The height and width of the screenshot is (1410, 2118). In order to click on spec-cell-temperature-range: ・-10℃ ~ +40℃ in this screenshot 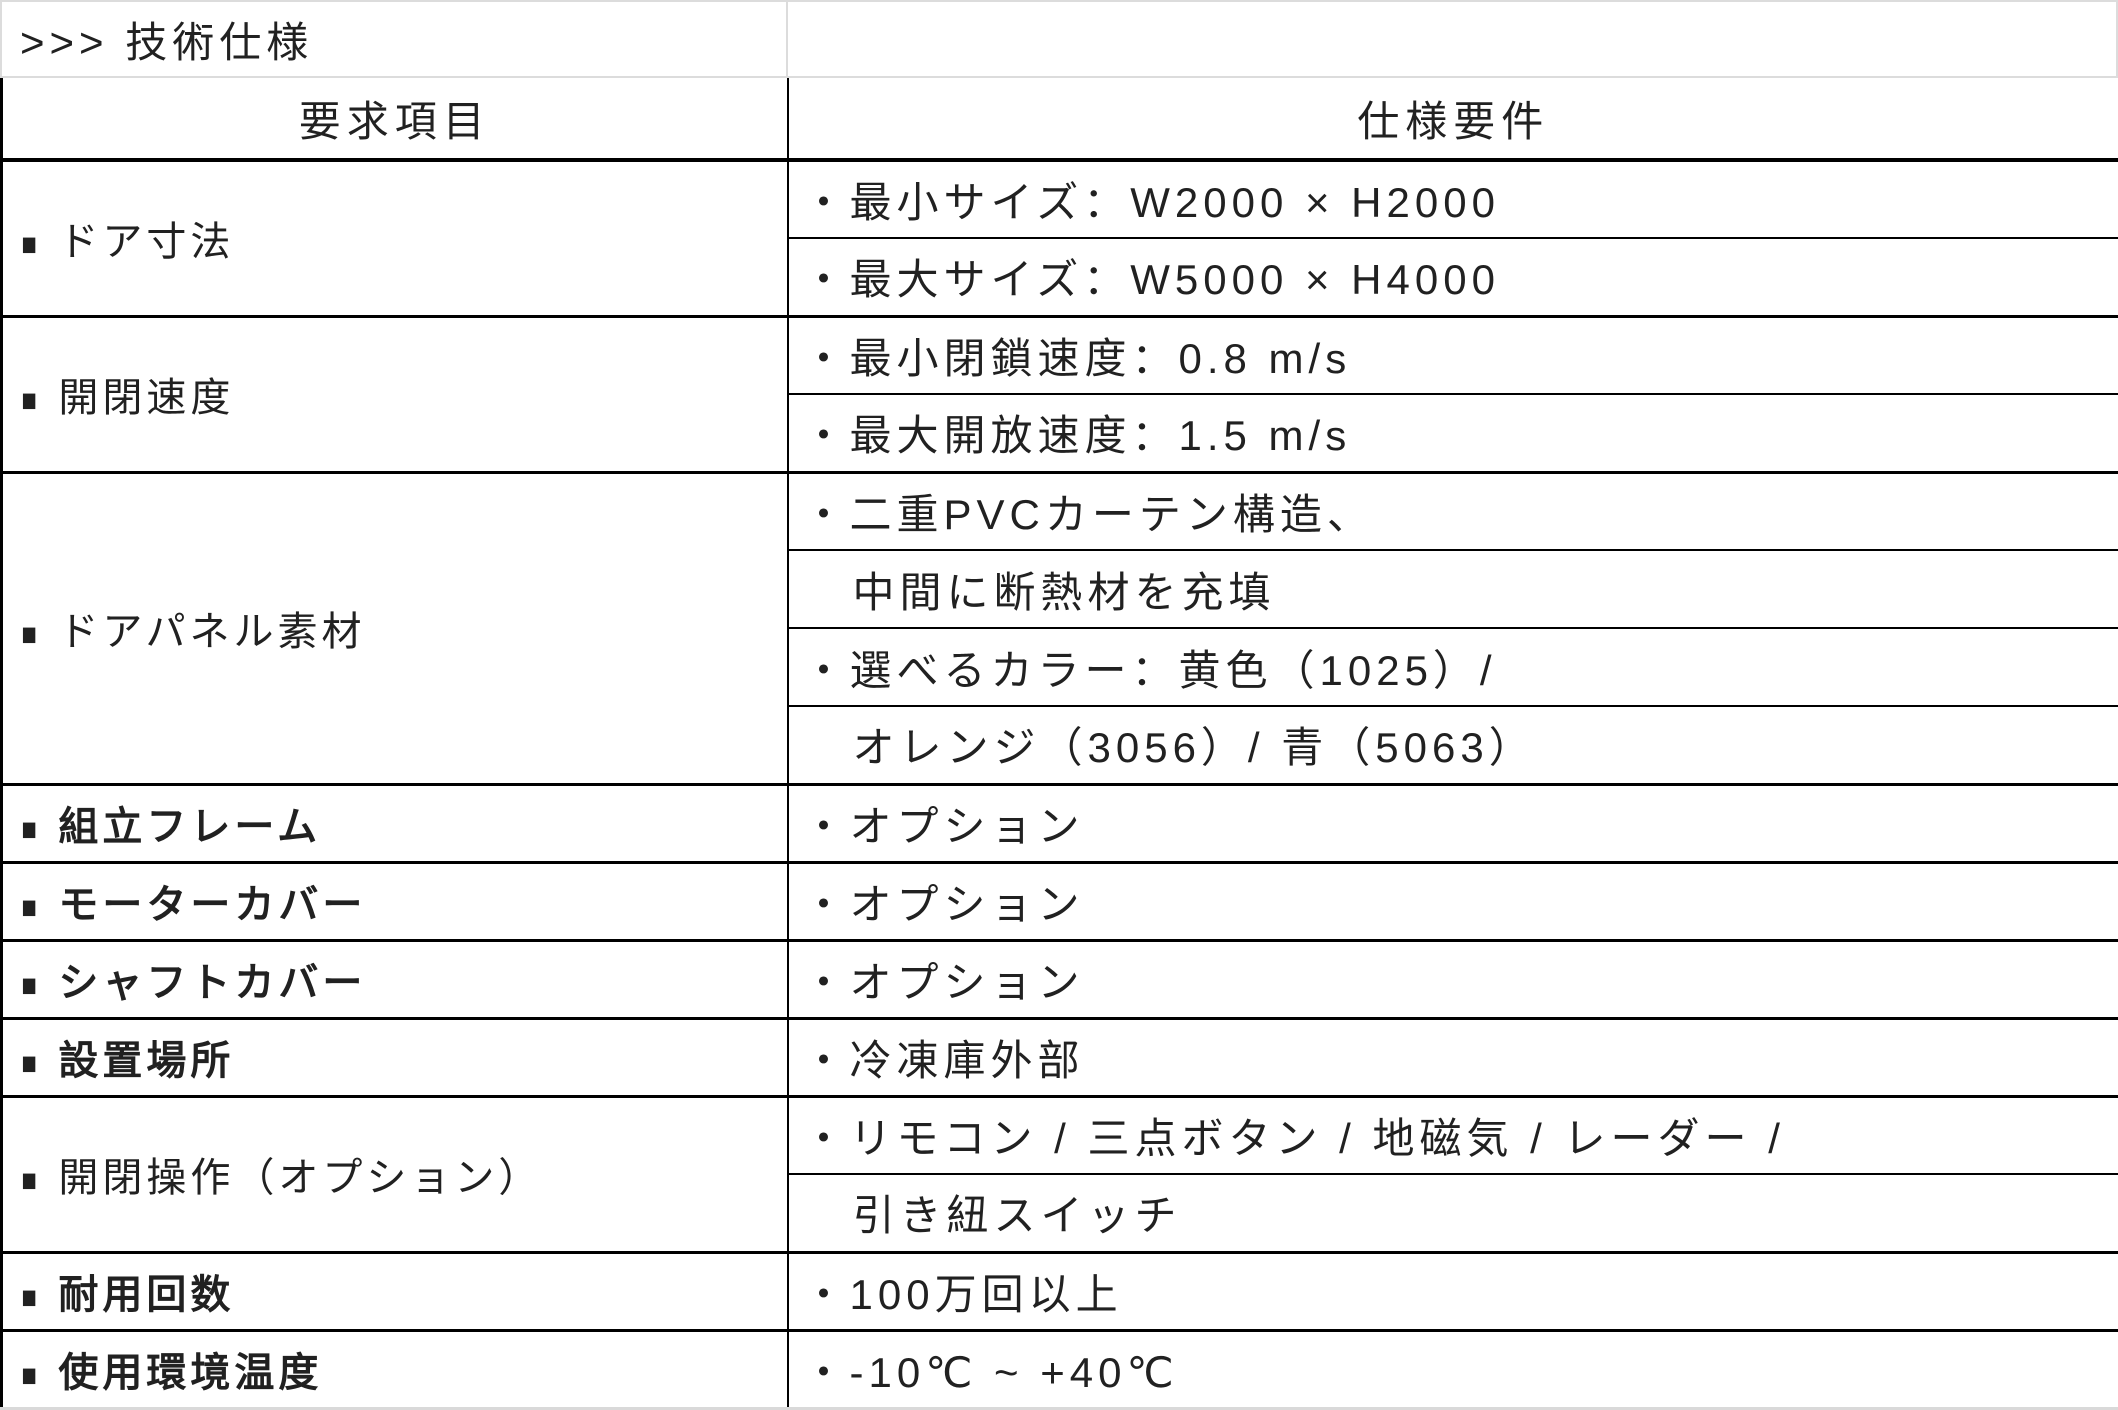, I will do `click(1453, 1369)`.